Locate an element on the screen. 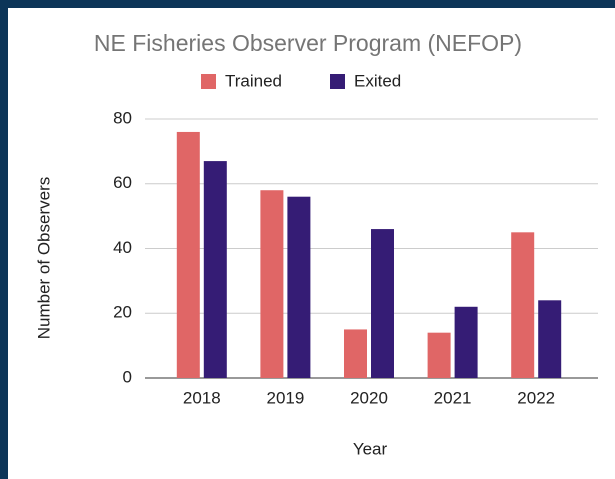 The width and height of the screenshot is (615, 479). legend-label: Exited is located at coordinates (377, 80).